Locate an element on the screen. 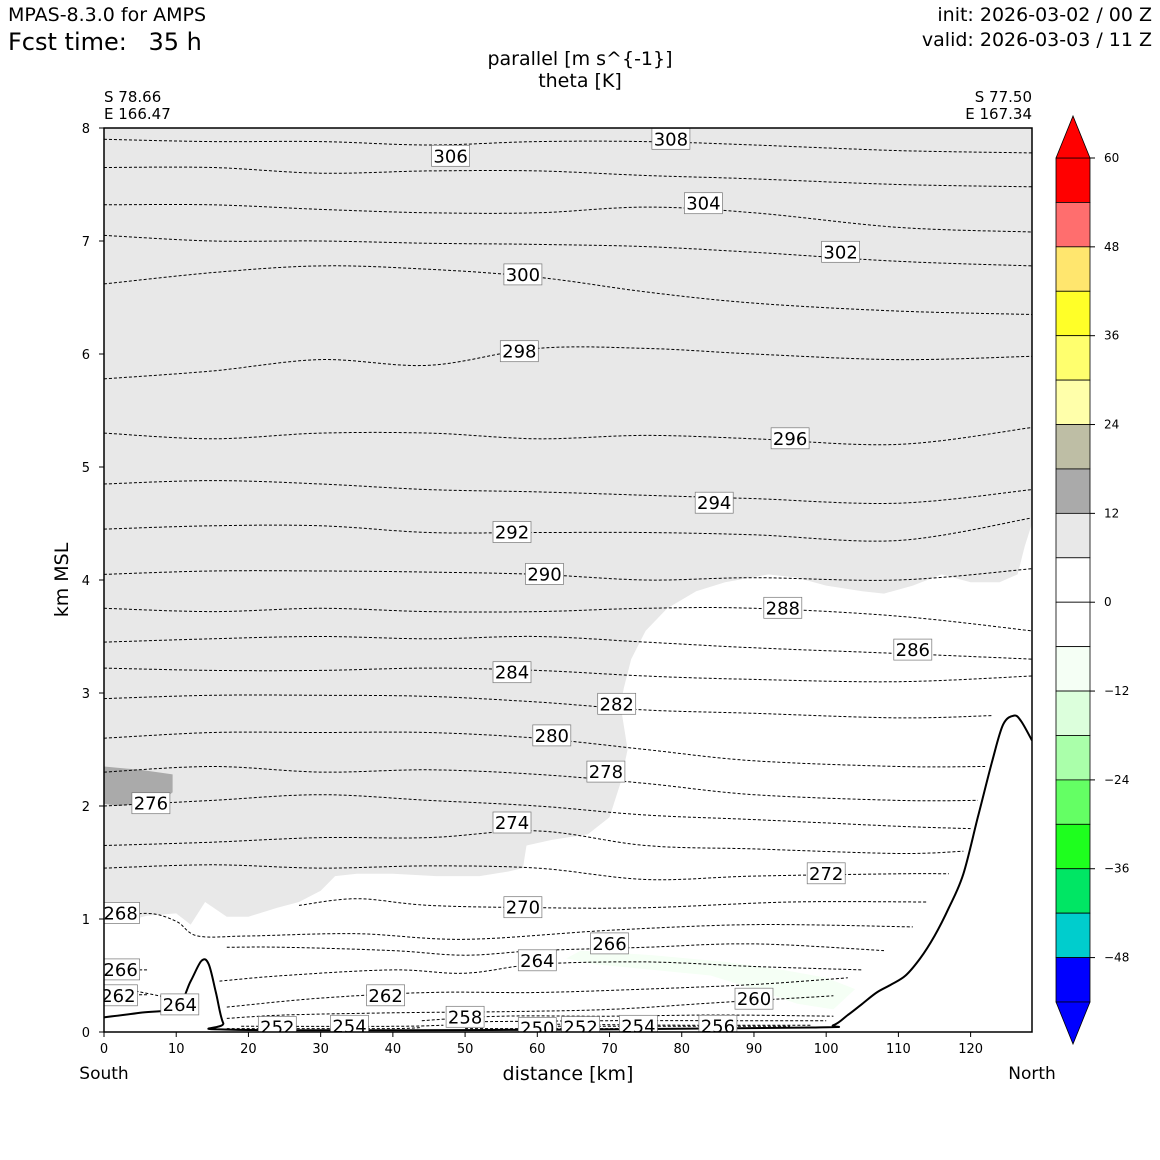  contour-label-304-32: 304 is located at coordinates (703, 203).